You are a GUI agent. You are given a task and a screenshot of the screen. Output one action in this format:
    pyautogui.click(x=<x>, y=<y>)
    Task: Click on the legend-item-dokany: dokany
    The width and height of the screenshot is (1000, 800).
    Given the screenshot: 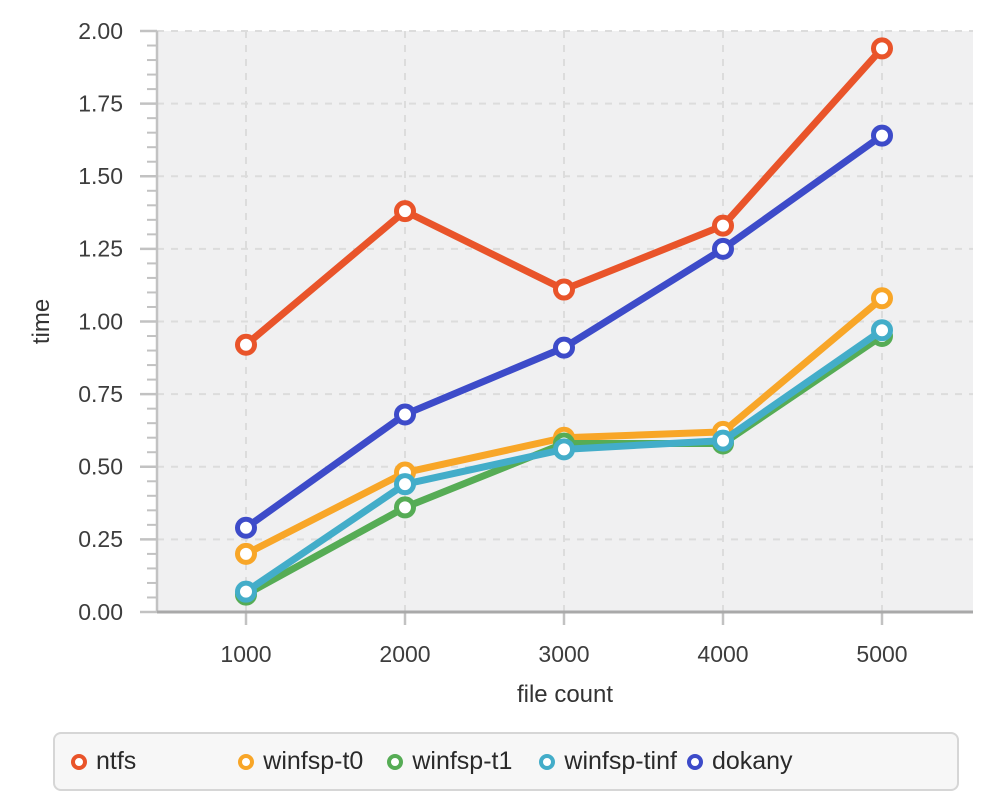 What is the action you would take?
    pyautogui.click(x=739, y=761)
    